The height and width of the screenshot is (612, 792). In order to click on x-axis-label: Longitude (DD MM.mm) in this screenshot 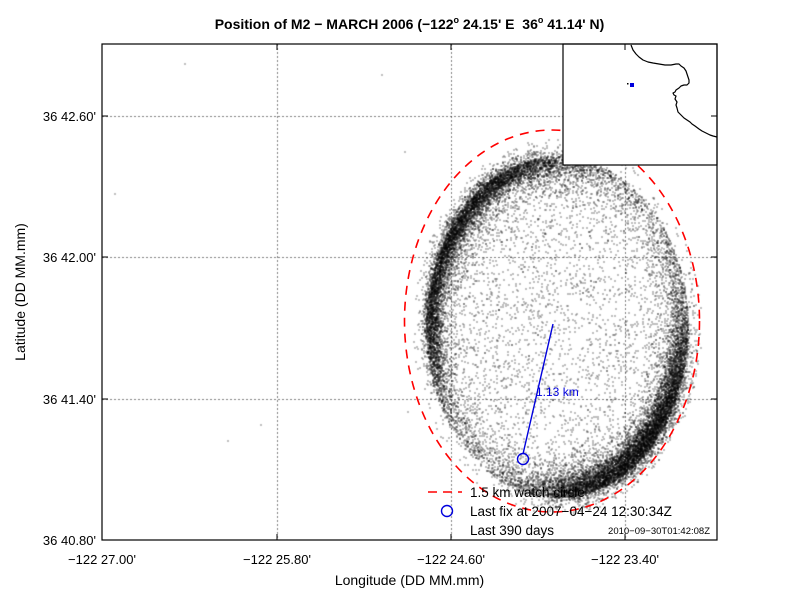, I will do `click(409, 580)`.